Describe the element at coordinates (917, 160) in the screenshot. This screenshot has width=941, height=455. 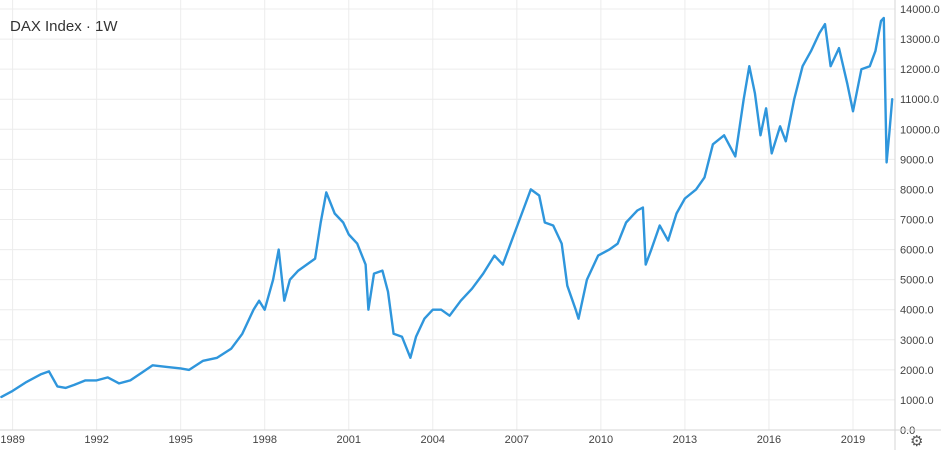
I see `y-tick-label: 9000.0` at that location.